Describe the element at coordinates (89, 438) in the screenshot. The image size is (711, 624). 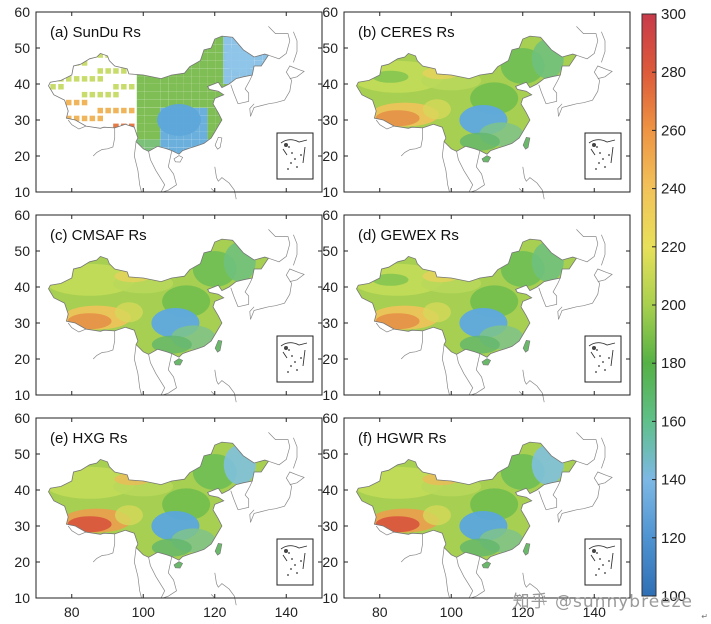
I see `panel-title: (e) HXG Rs` at that location.